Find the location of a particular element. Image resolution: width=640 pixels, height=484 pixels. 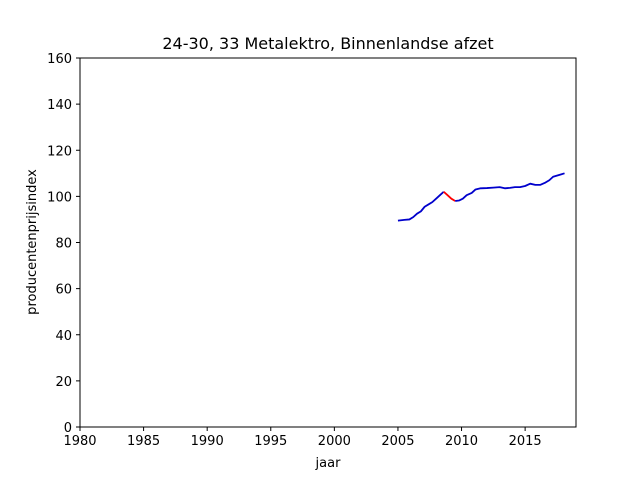

y-tick-label: 140 is located at coordinates (59, 105).